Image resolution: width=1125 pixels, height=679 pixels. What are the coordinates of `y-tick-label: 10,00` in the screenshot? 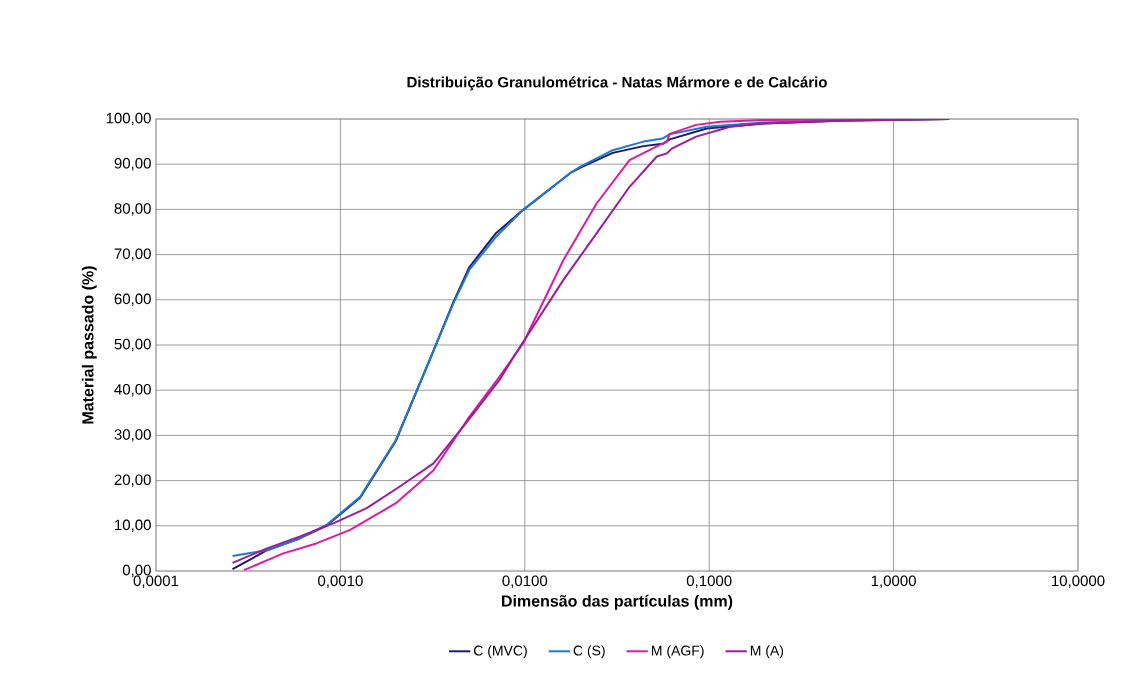 It's located at (133, 525).